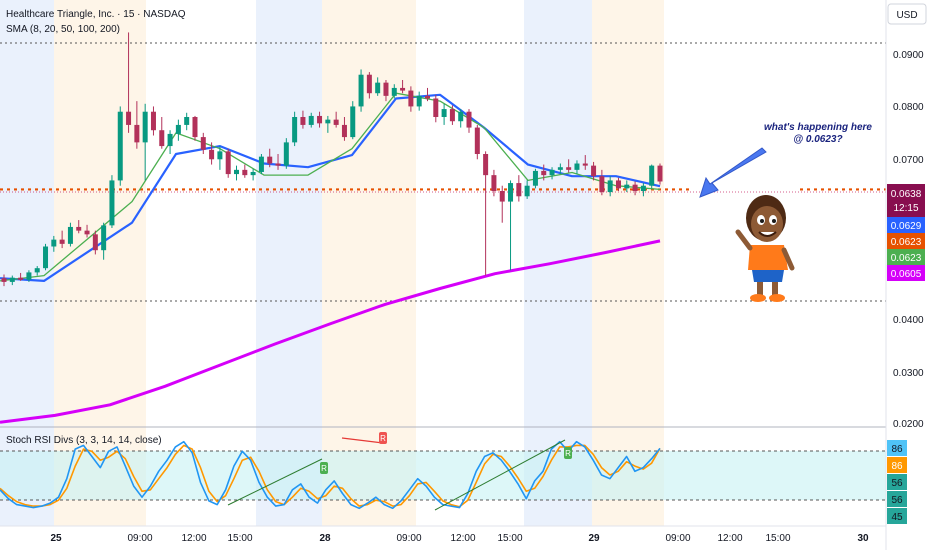  I want to click on price-tick: 0.0400, so click(908, 320).